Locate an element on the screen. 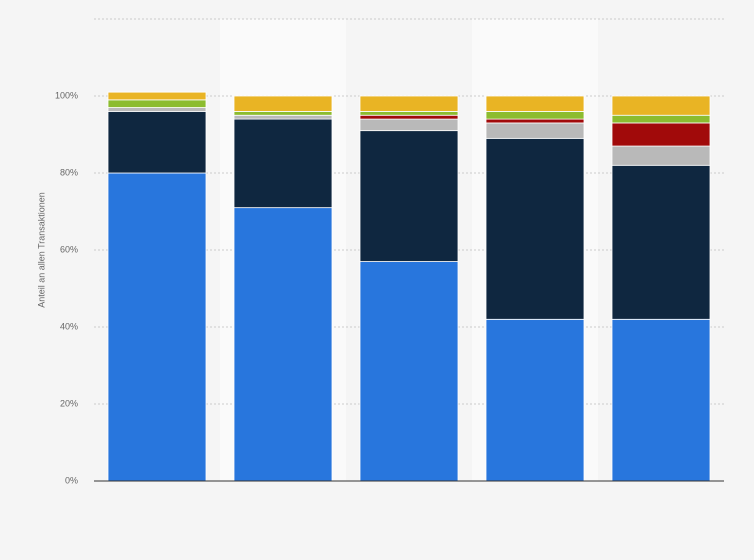 The image size is (754, 560). y-tick-label: 60% is located at coordinates (69, 249).